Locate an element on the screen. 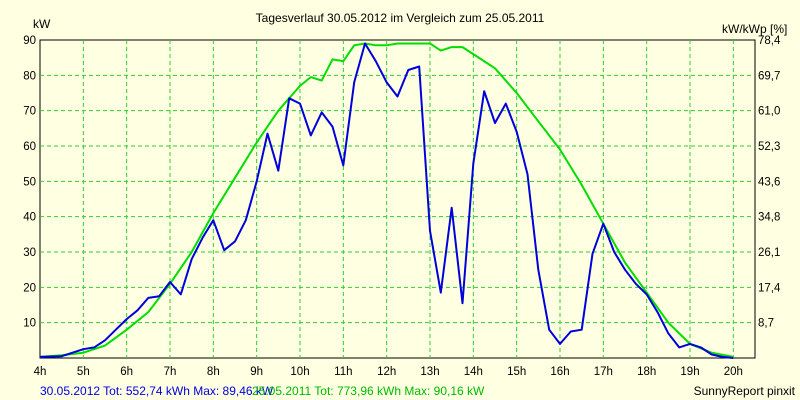  legend-series2-stats: 25.05.2011 Tot: 773,96 kWh Max: 90,16 kW is located at coordinates (368, 391).